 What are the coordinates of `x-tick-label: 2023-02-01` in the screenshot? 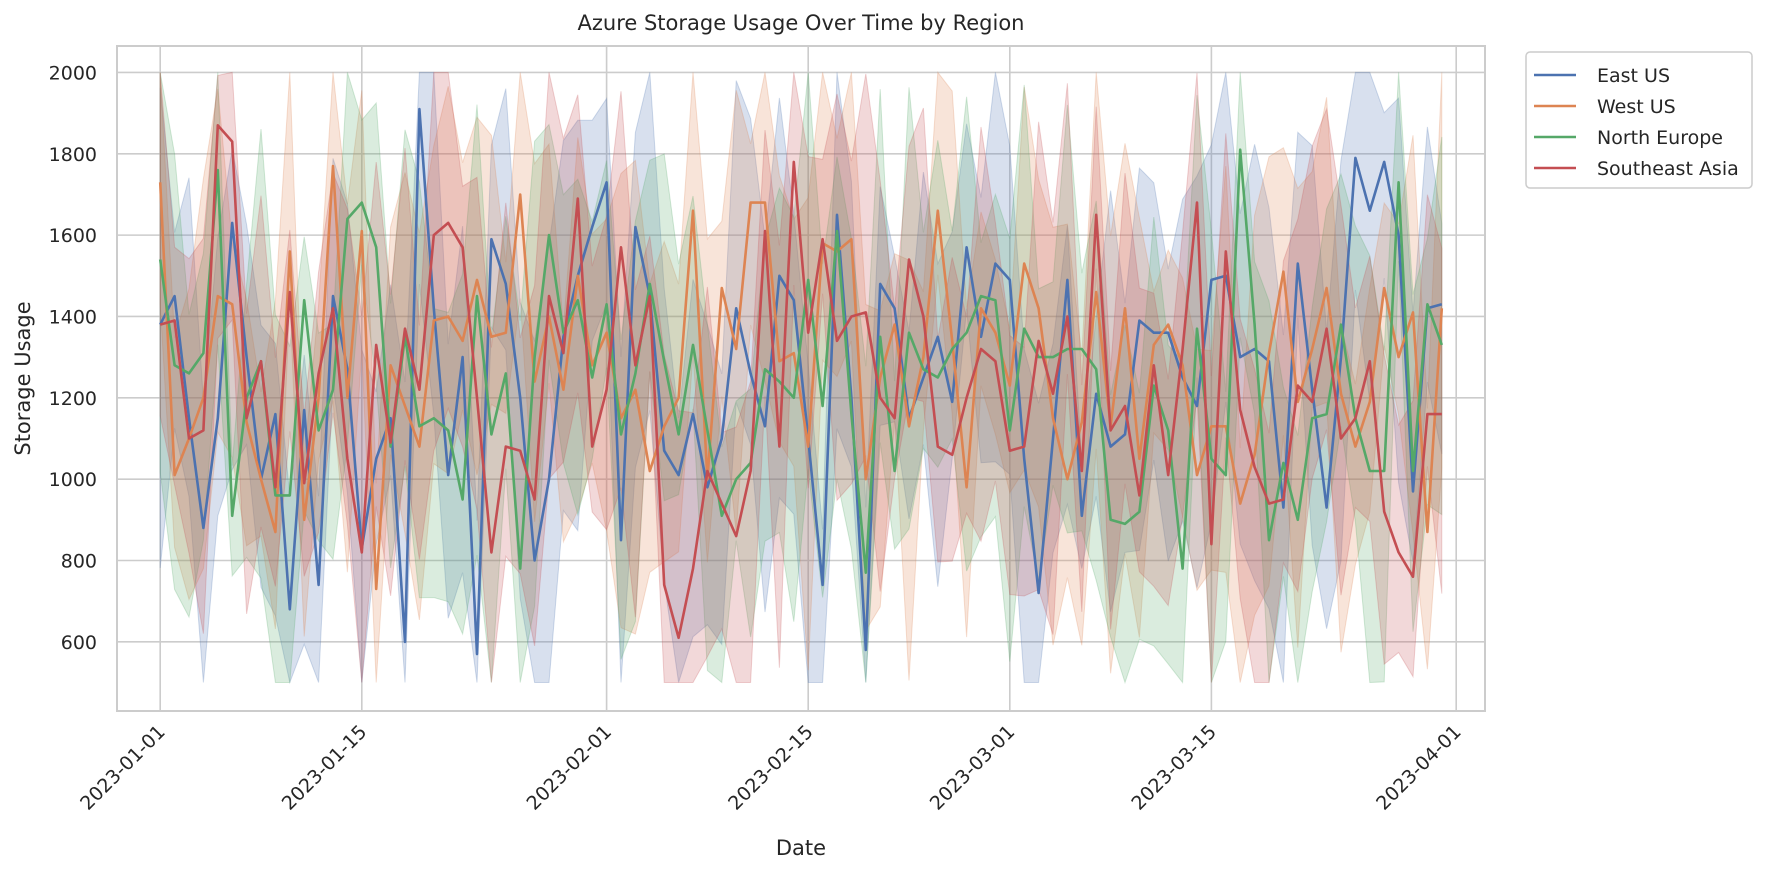 It's located at (569, 768).